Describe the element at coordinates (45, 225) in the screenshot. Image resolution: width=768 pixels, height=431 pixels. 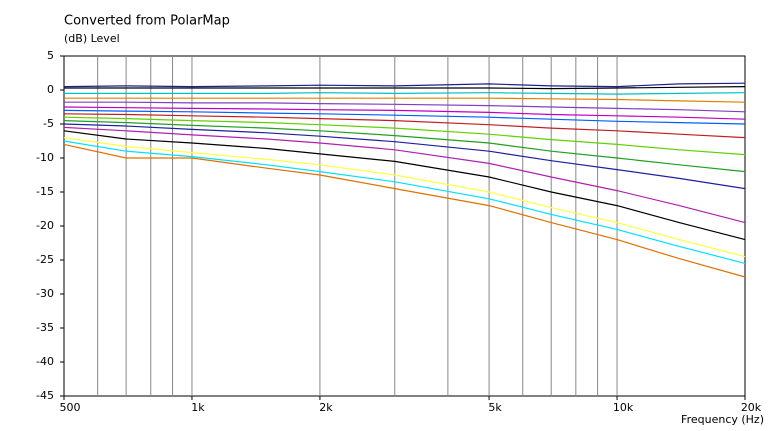
I see `y-tick-label: -20` at that location.